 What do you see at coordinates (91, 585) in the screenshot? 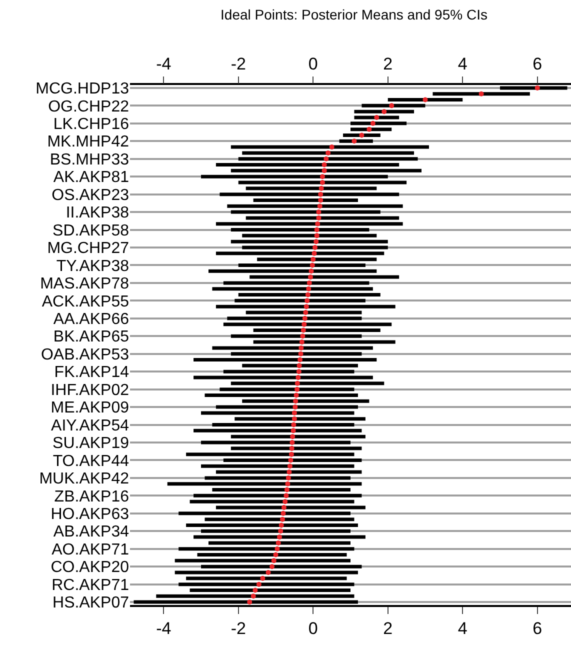
I see `y-tick-label: RC.AKP71` at bounding box center [91, 585].